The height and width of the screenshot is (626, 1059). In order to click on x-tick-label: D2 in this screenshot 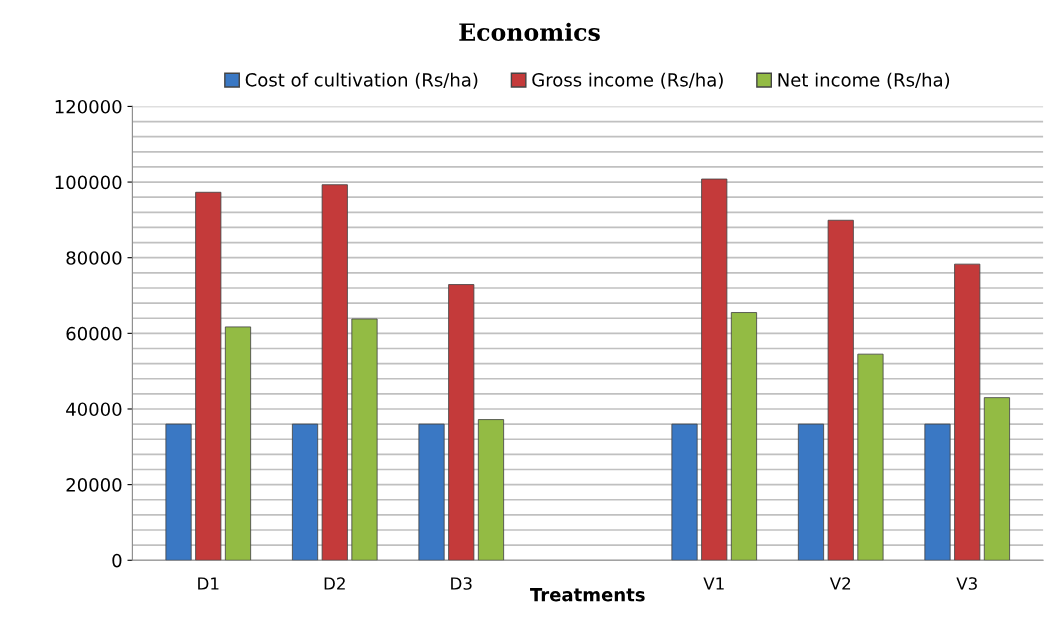, I will do `click(334, 583)`.